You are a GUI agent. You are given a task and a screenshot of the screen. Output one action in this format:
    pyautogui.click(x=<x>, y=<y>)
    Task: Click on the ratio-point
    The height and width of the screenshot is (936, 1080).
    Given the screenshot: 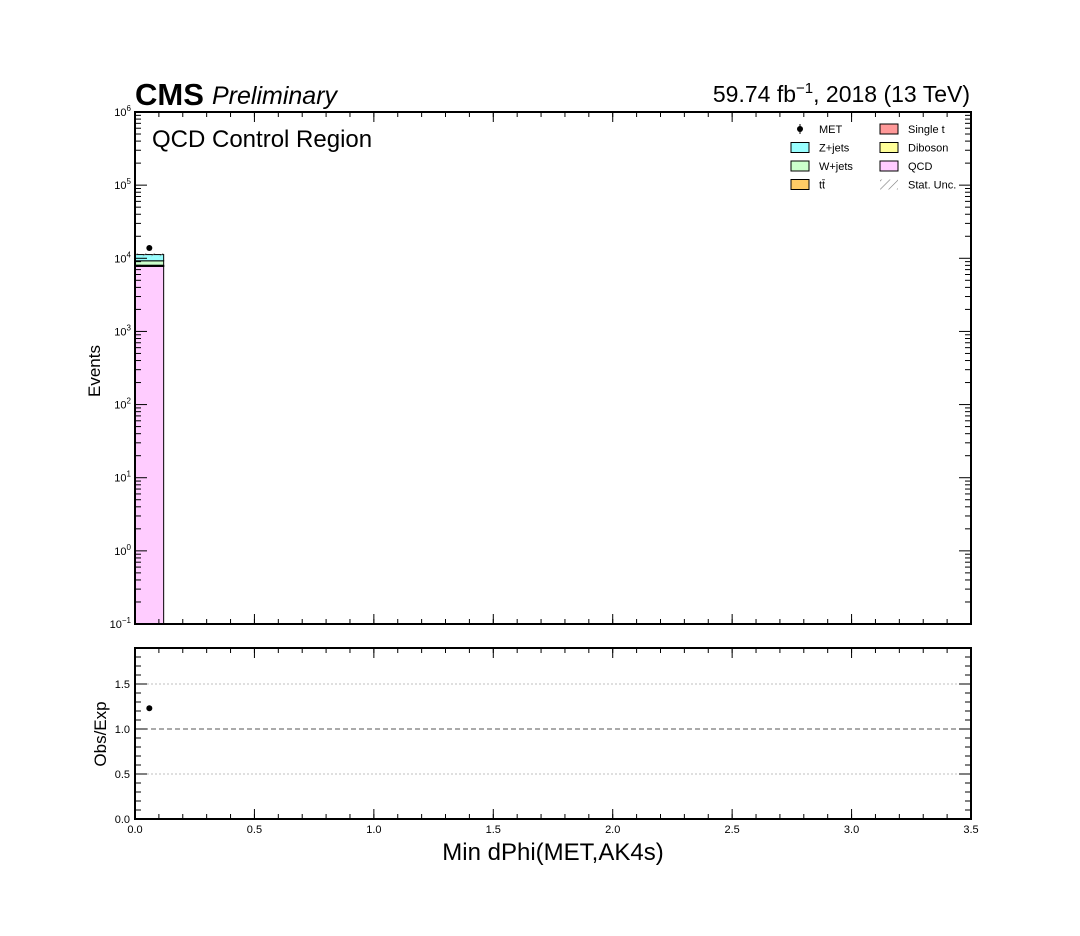 What is the action you would take?
    pyautogui.click(x=149, y=708)
    